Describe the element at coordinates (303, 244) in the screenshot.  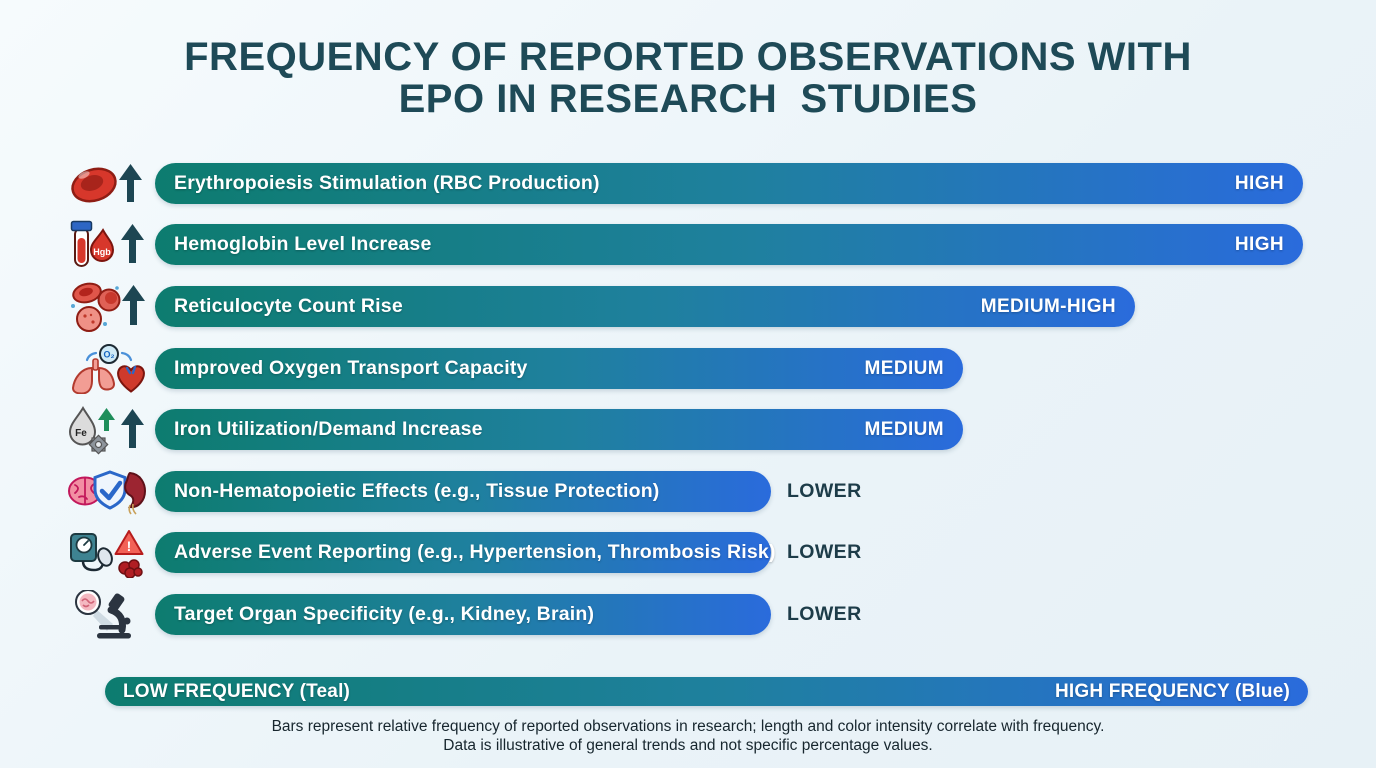
I see `bar-label: Hemoglobin Level Increase` at that location.